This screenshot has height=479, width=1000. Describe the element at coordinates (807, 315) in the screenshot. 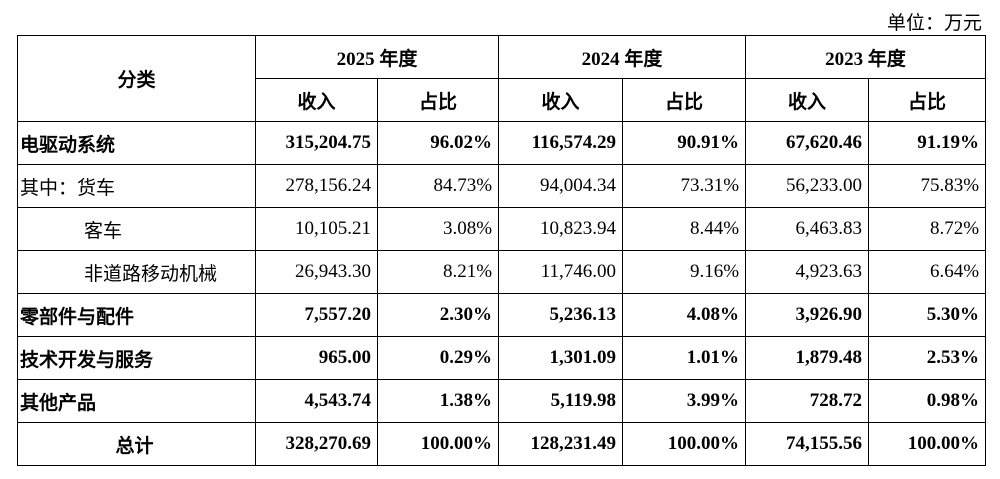

I see `table-cell: 3,926.90` at that location.